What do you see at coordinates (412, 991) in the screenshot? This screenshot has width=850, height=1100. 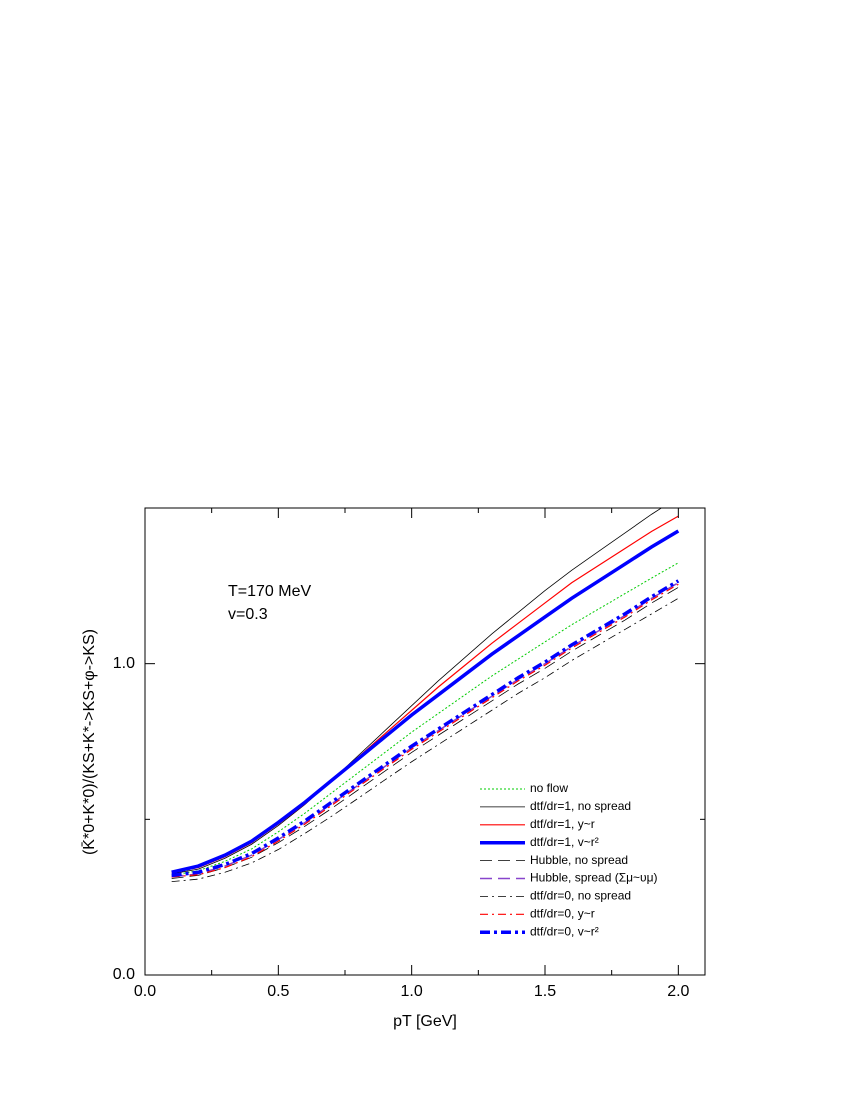 I see `x-tick-label: 1.0` at bounding box center [412, 991].